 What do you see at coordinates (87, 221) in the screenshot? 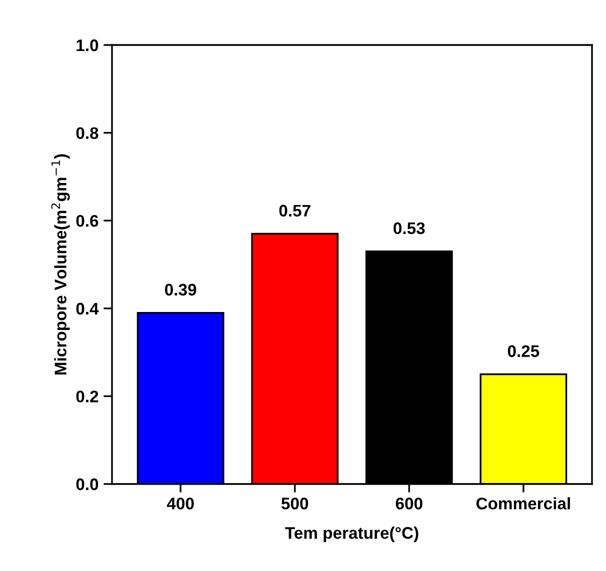
I see `y-tick-label: 0.6` at bounding box center [87, 221].